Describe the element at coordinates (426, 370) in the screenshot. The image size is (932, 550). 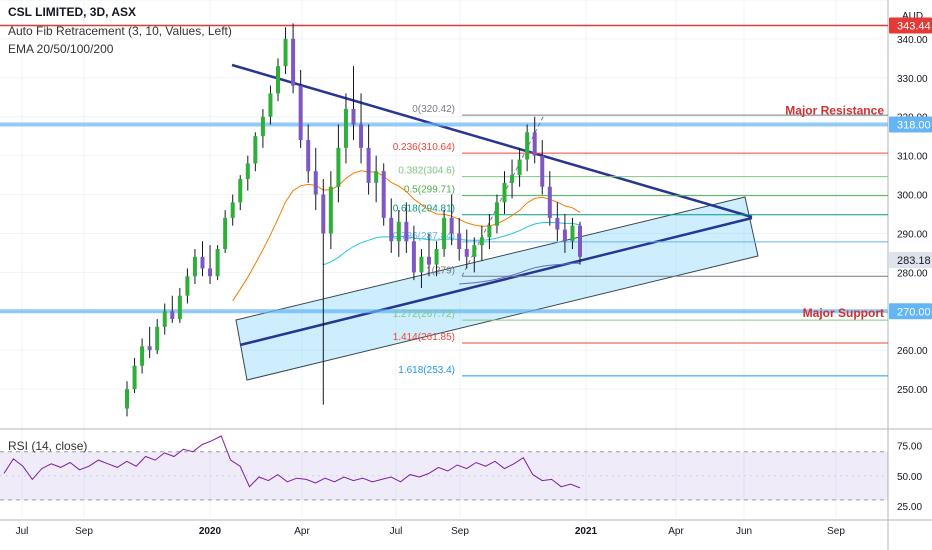
I see `fib-label-9: 1.618(253.4)` at that location.